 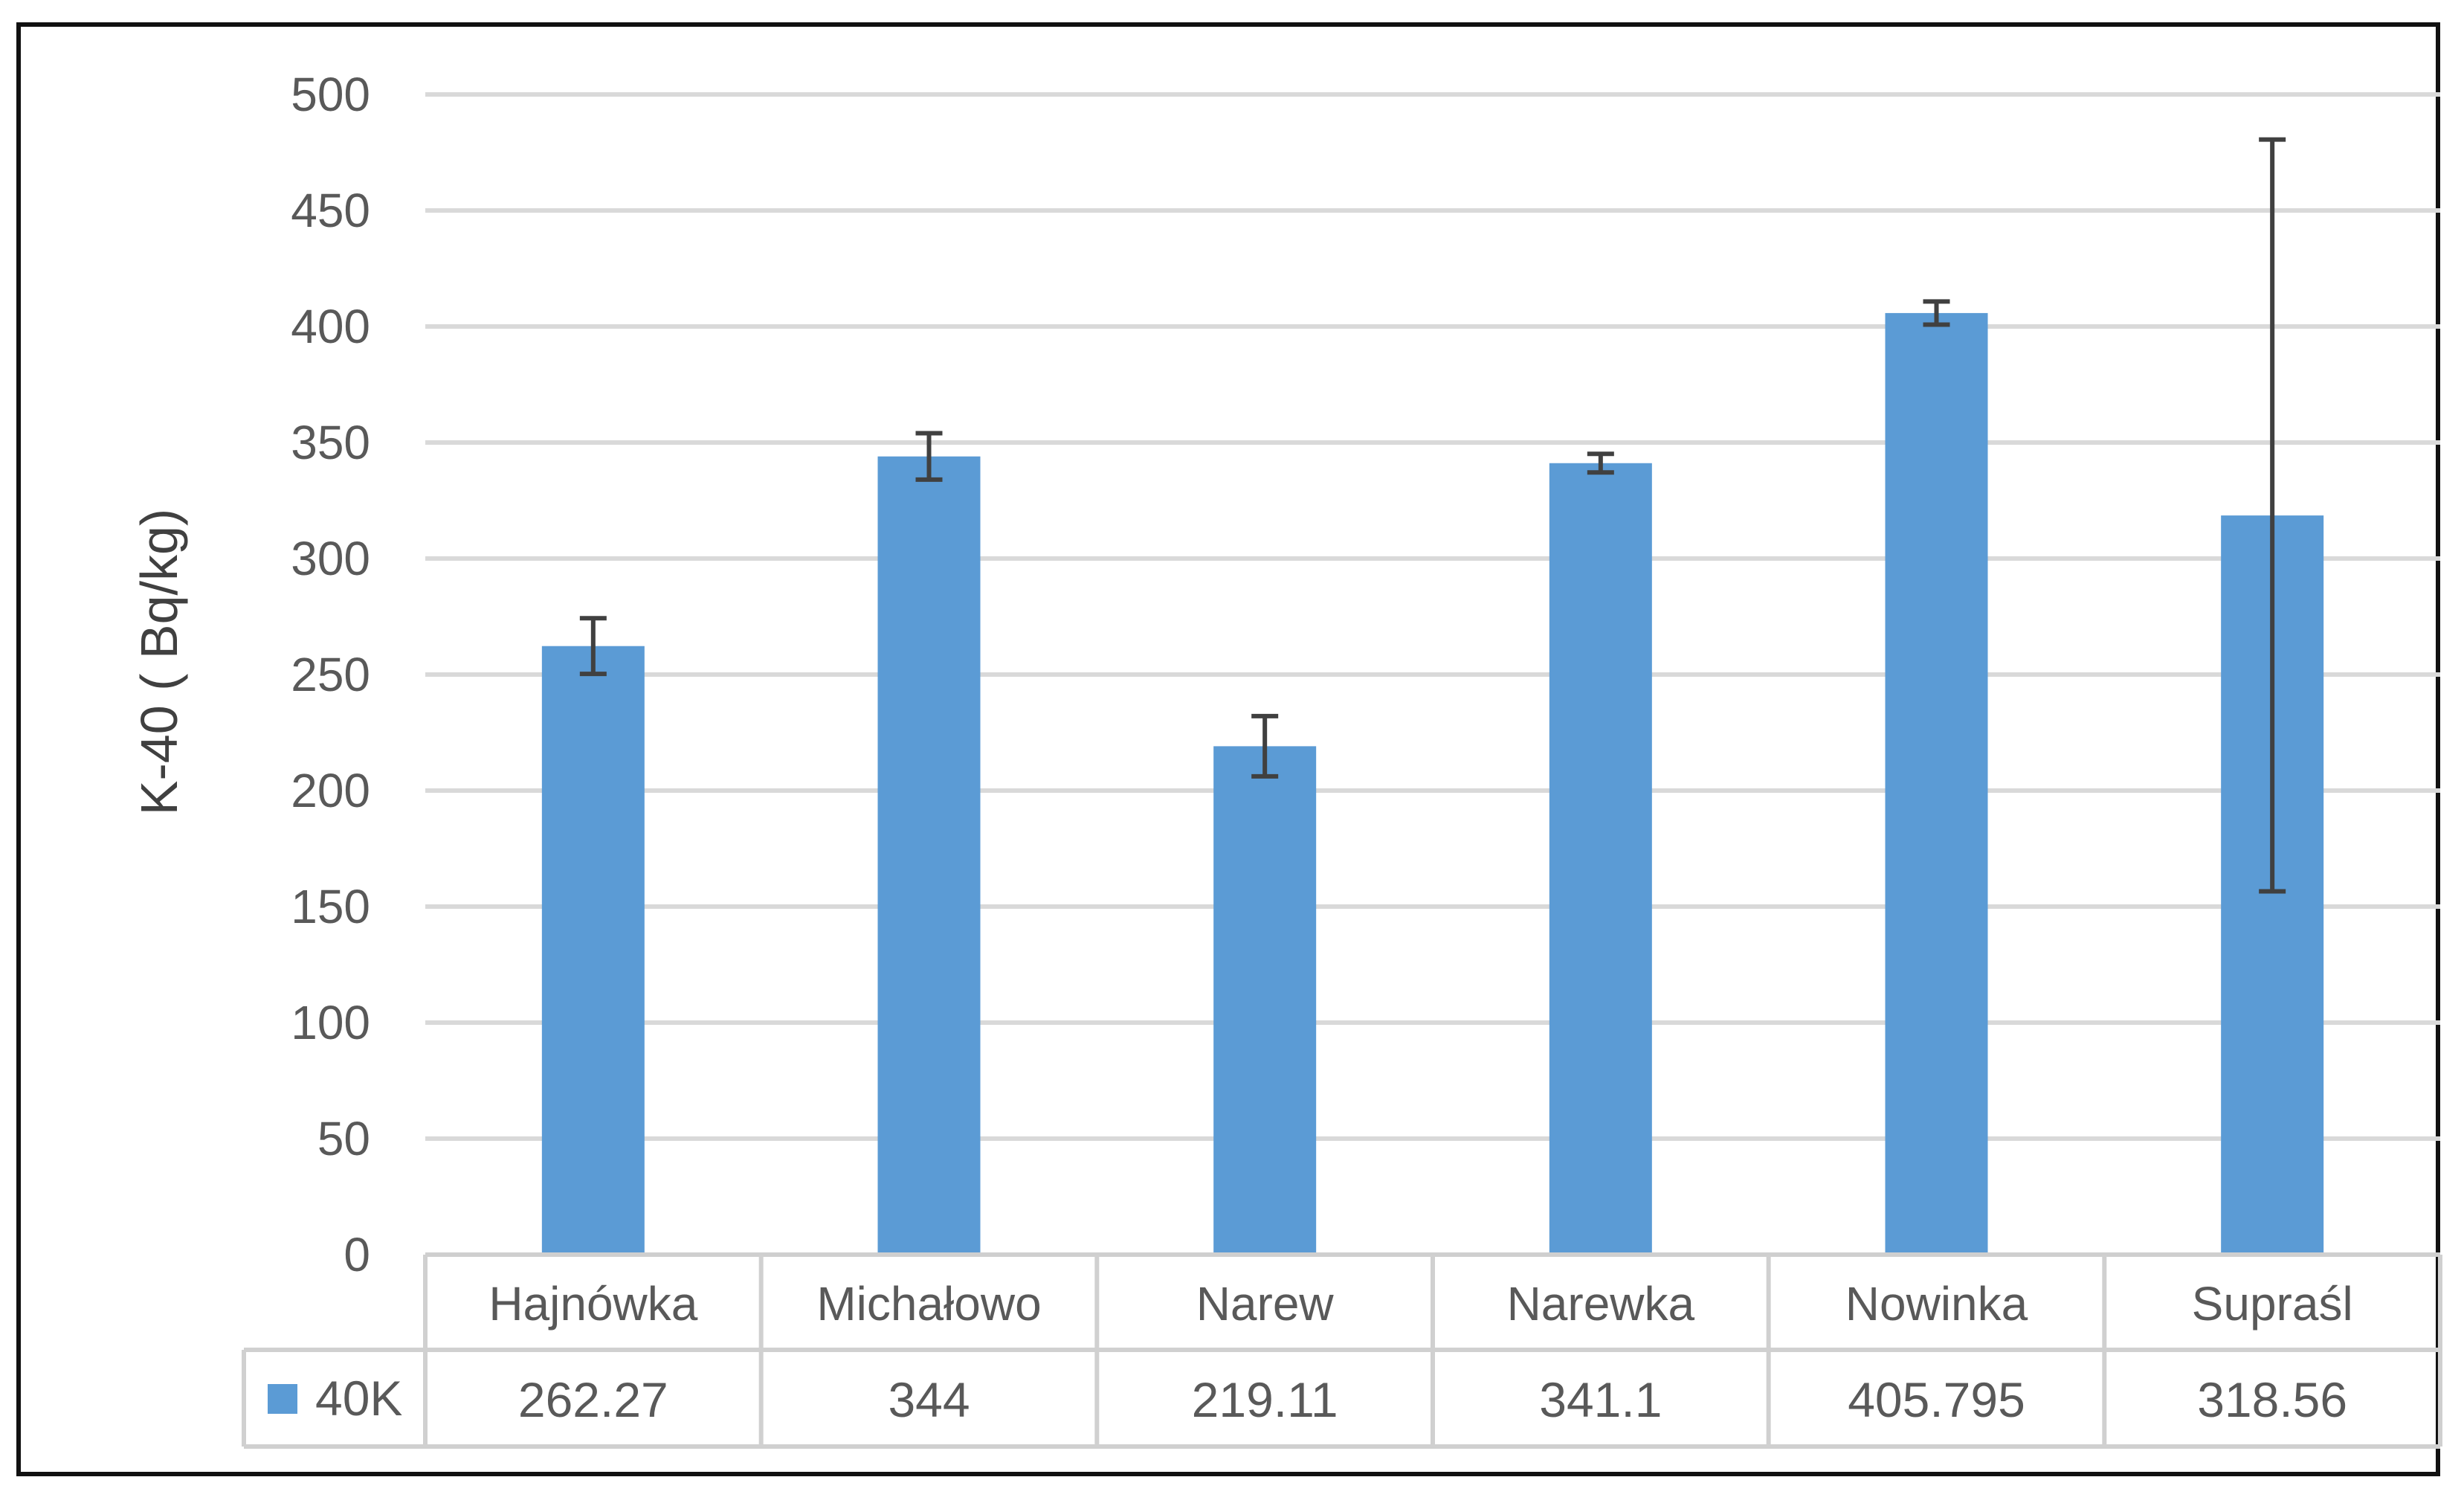 What do you see at coordinates (330, 558) in the screenshot?
I see `y-tick-label: 300` at bounding box center [330, 558].